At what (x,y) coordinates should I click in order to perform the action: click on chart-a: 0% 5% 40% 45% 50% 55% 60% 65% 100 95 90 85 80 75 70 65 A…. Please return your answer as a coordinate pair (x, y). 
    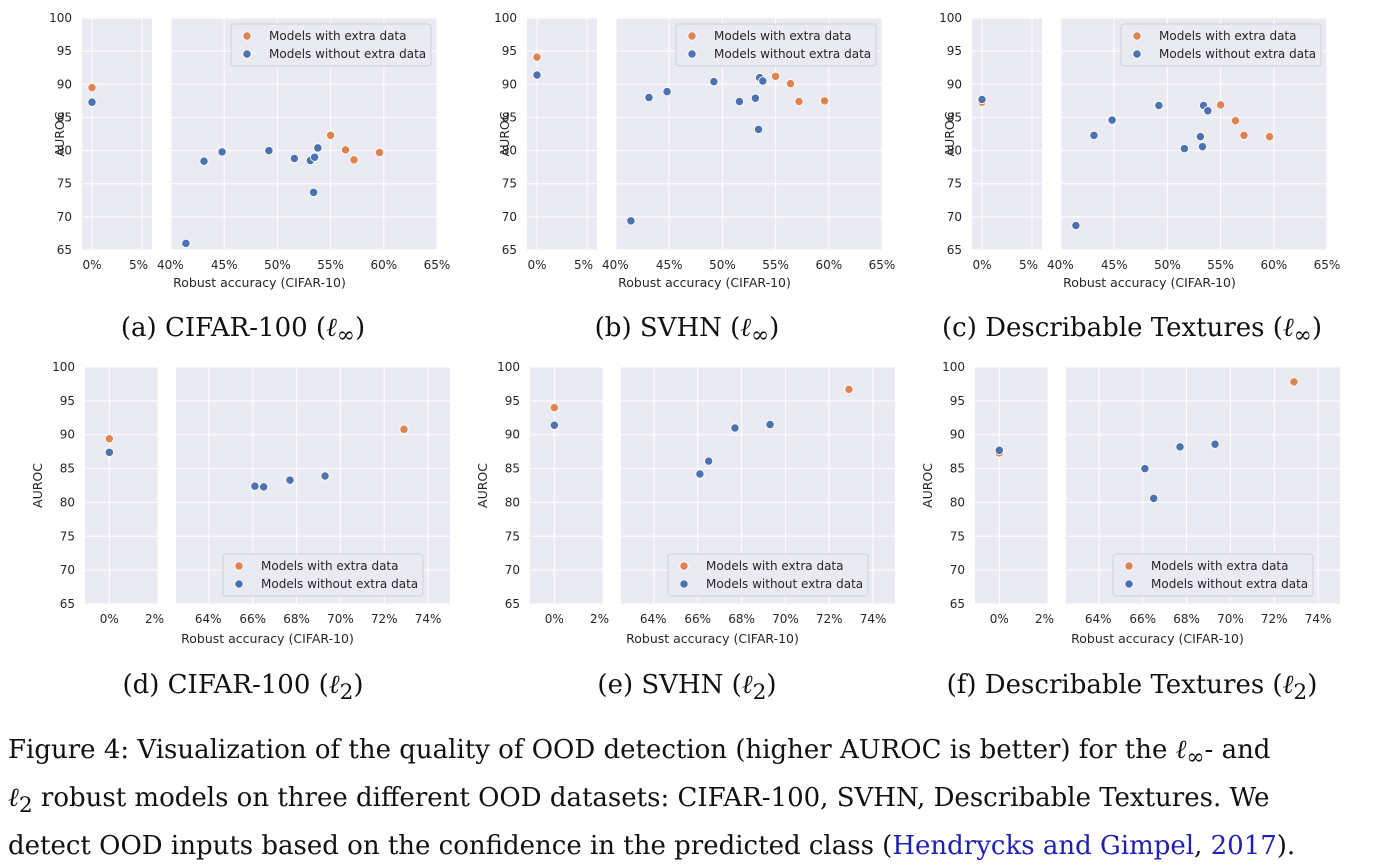
    Looking at the image, I should click on (249, 150).